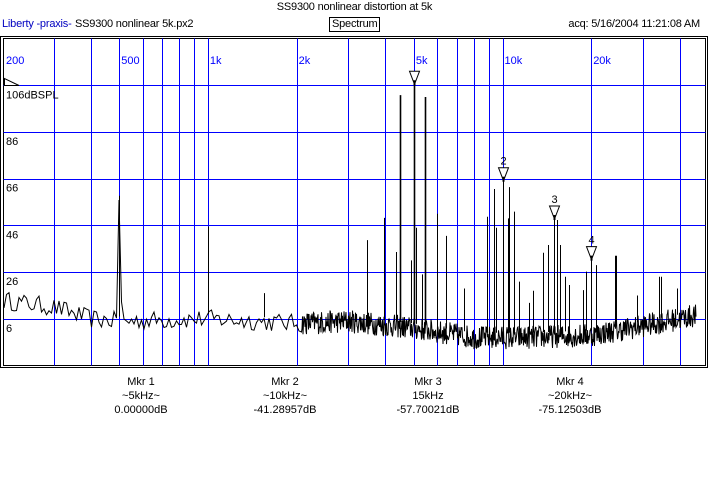 The image size is (709, 503). I want to click on marker-freq: ~5kHz~, so click(141, 396).